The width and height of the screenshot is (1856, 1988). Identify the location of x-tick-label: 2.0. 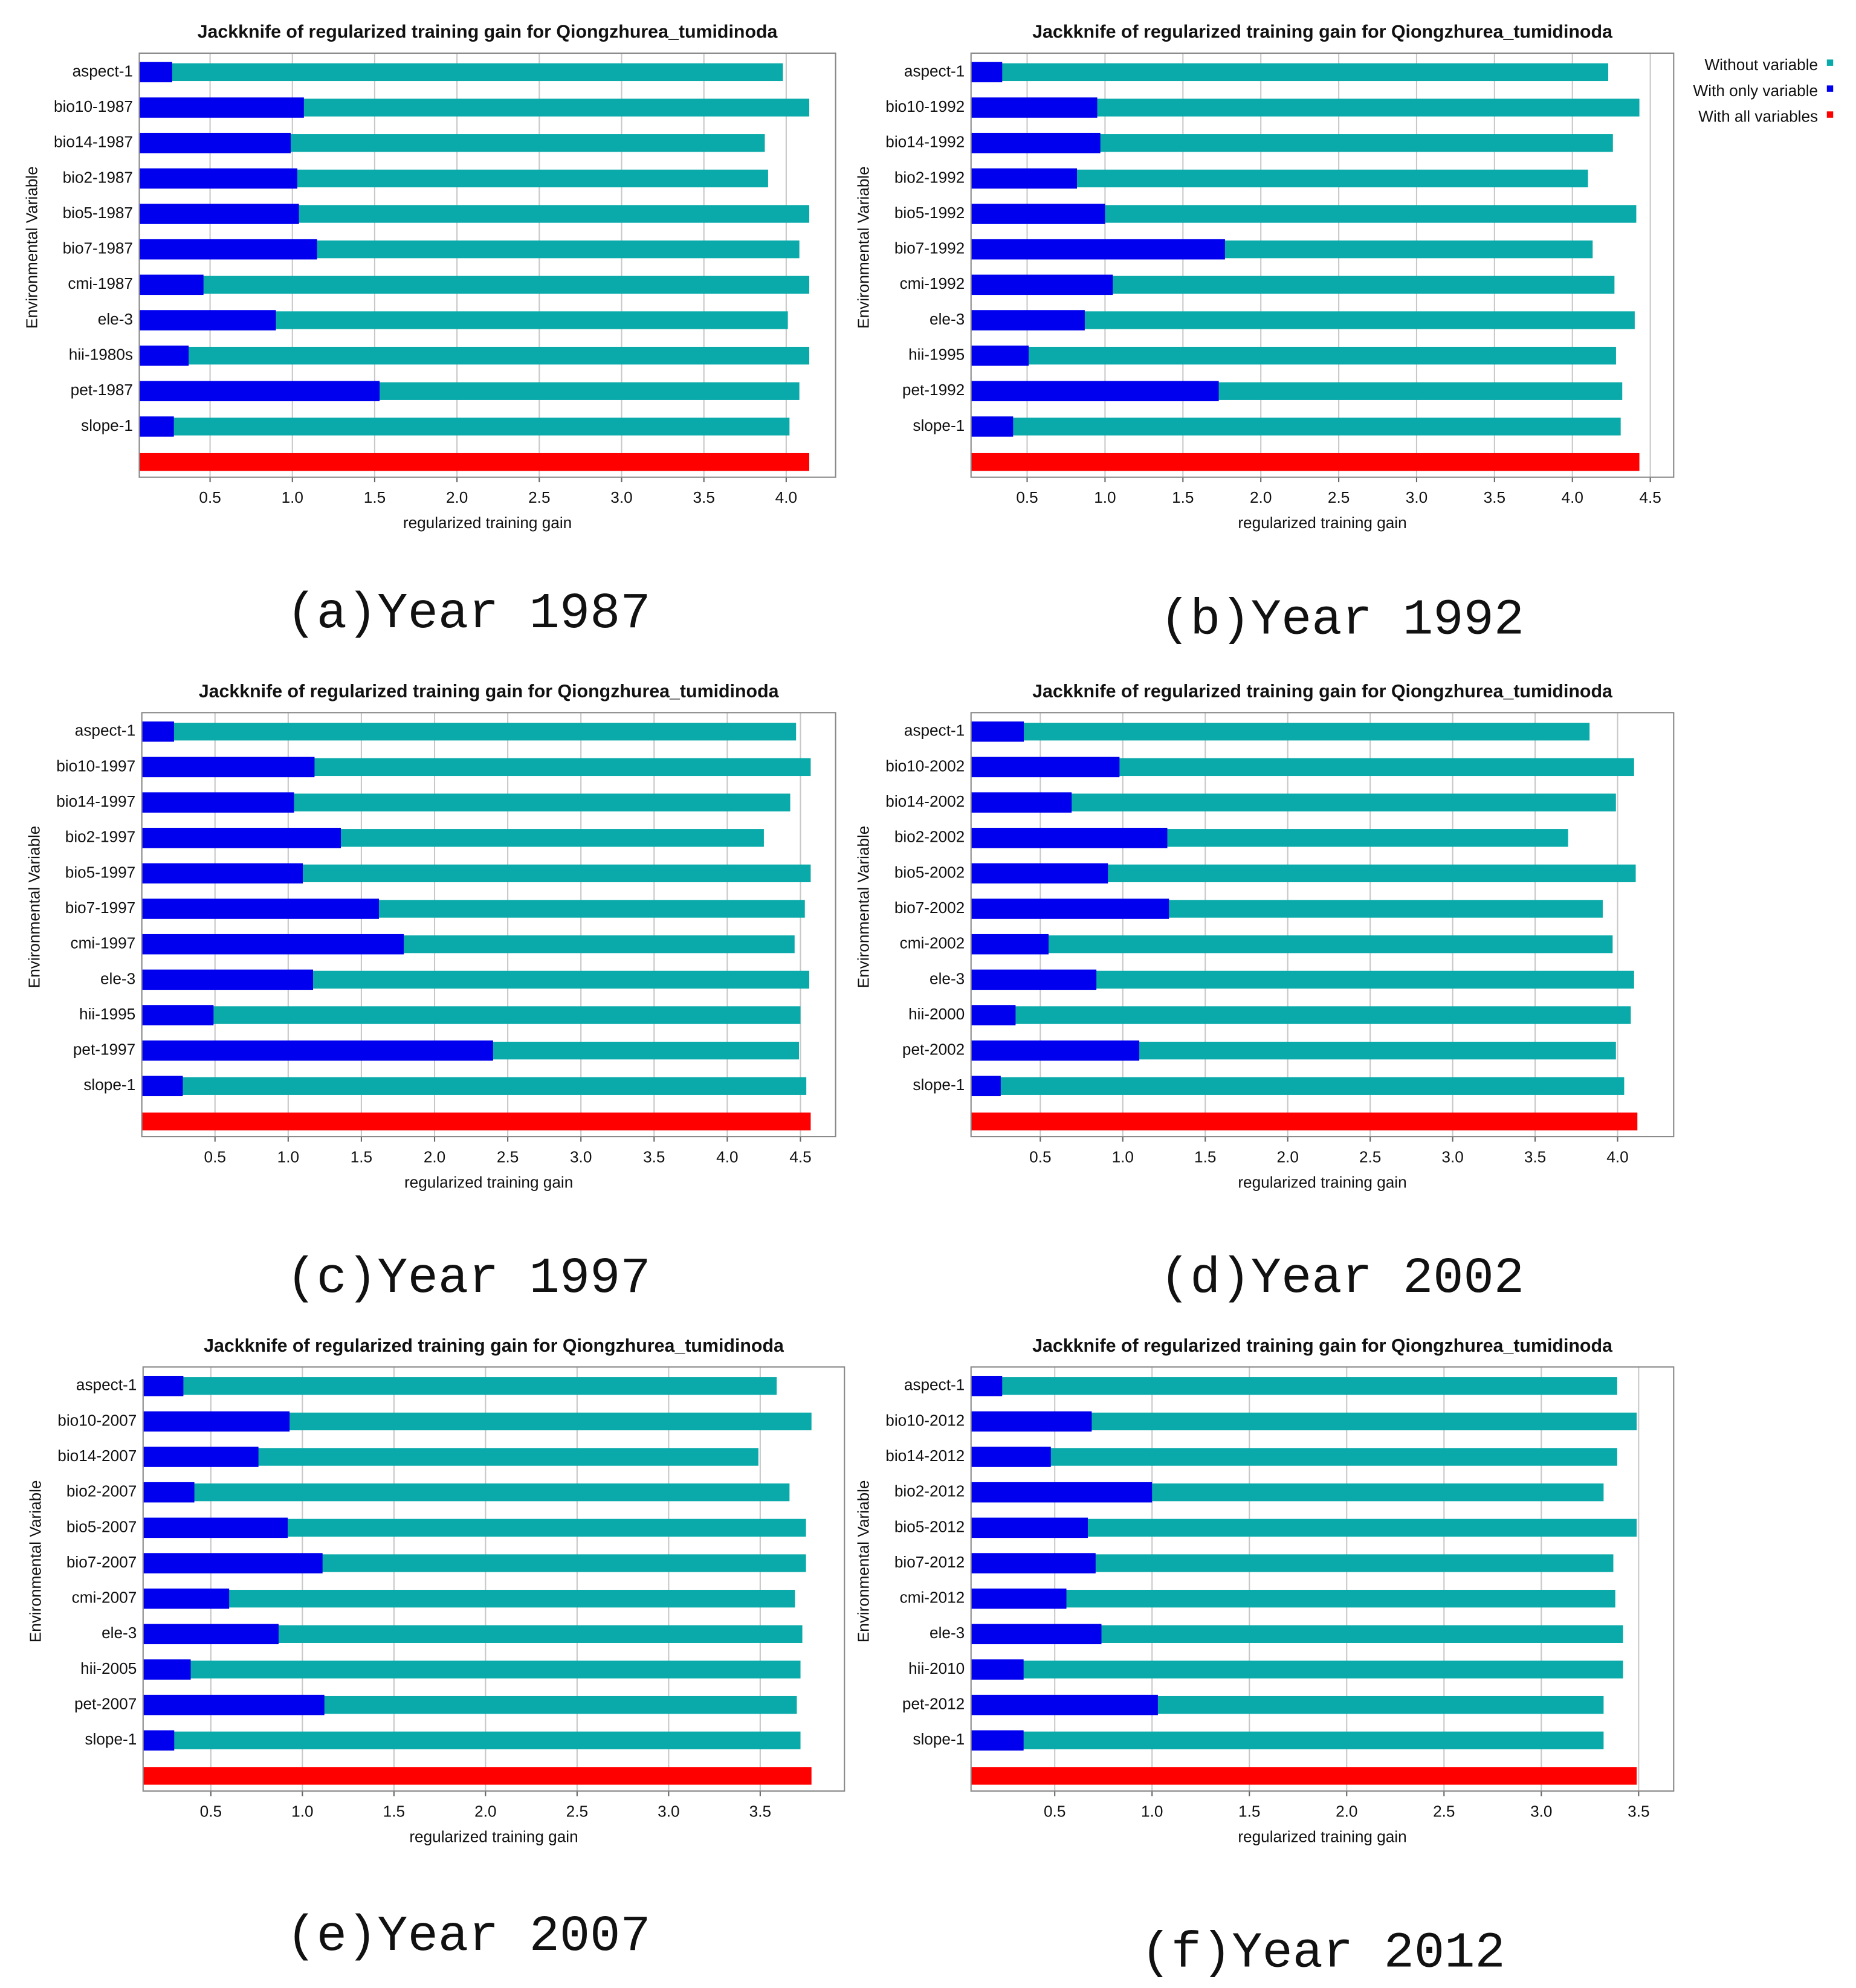
(1261, 497).